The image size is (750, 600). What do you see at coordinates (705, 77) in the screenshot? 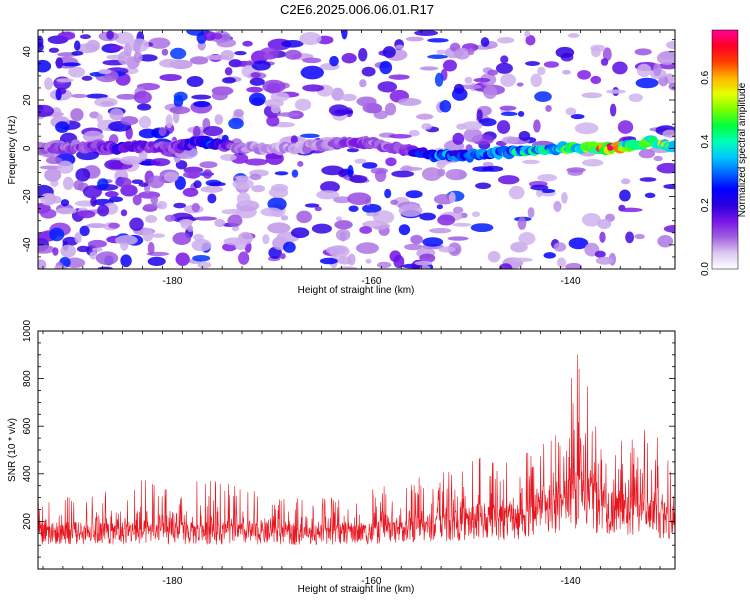
I see `colorbar-tick-label: 0.6` at bounding box center [705, 77].